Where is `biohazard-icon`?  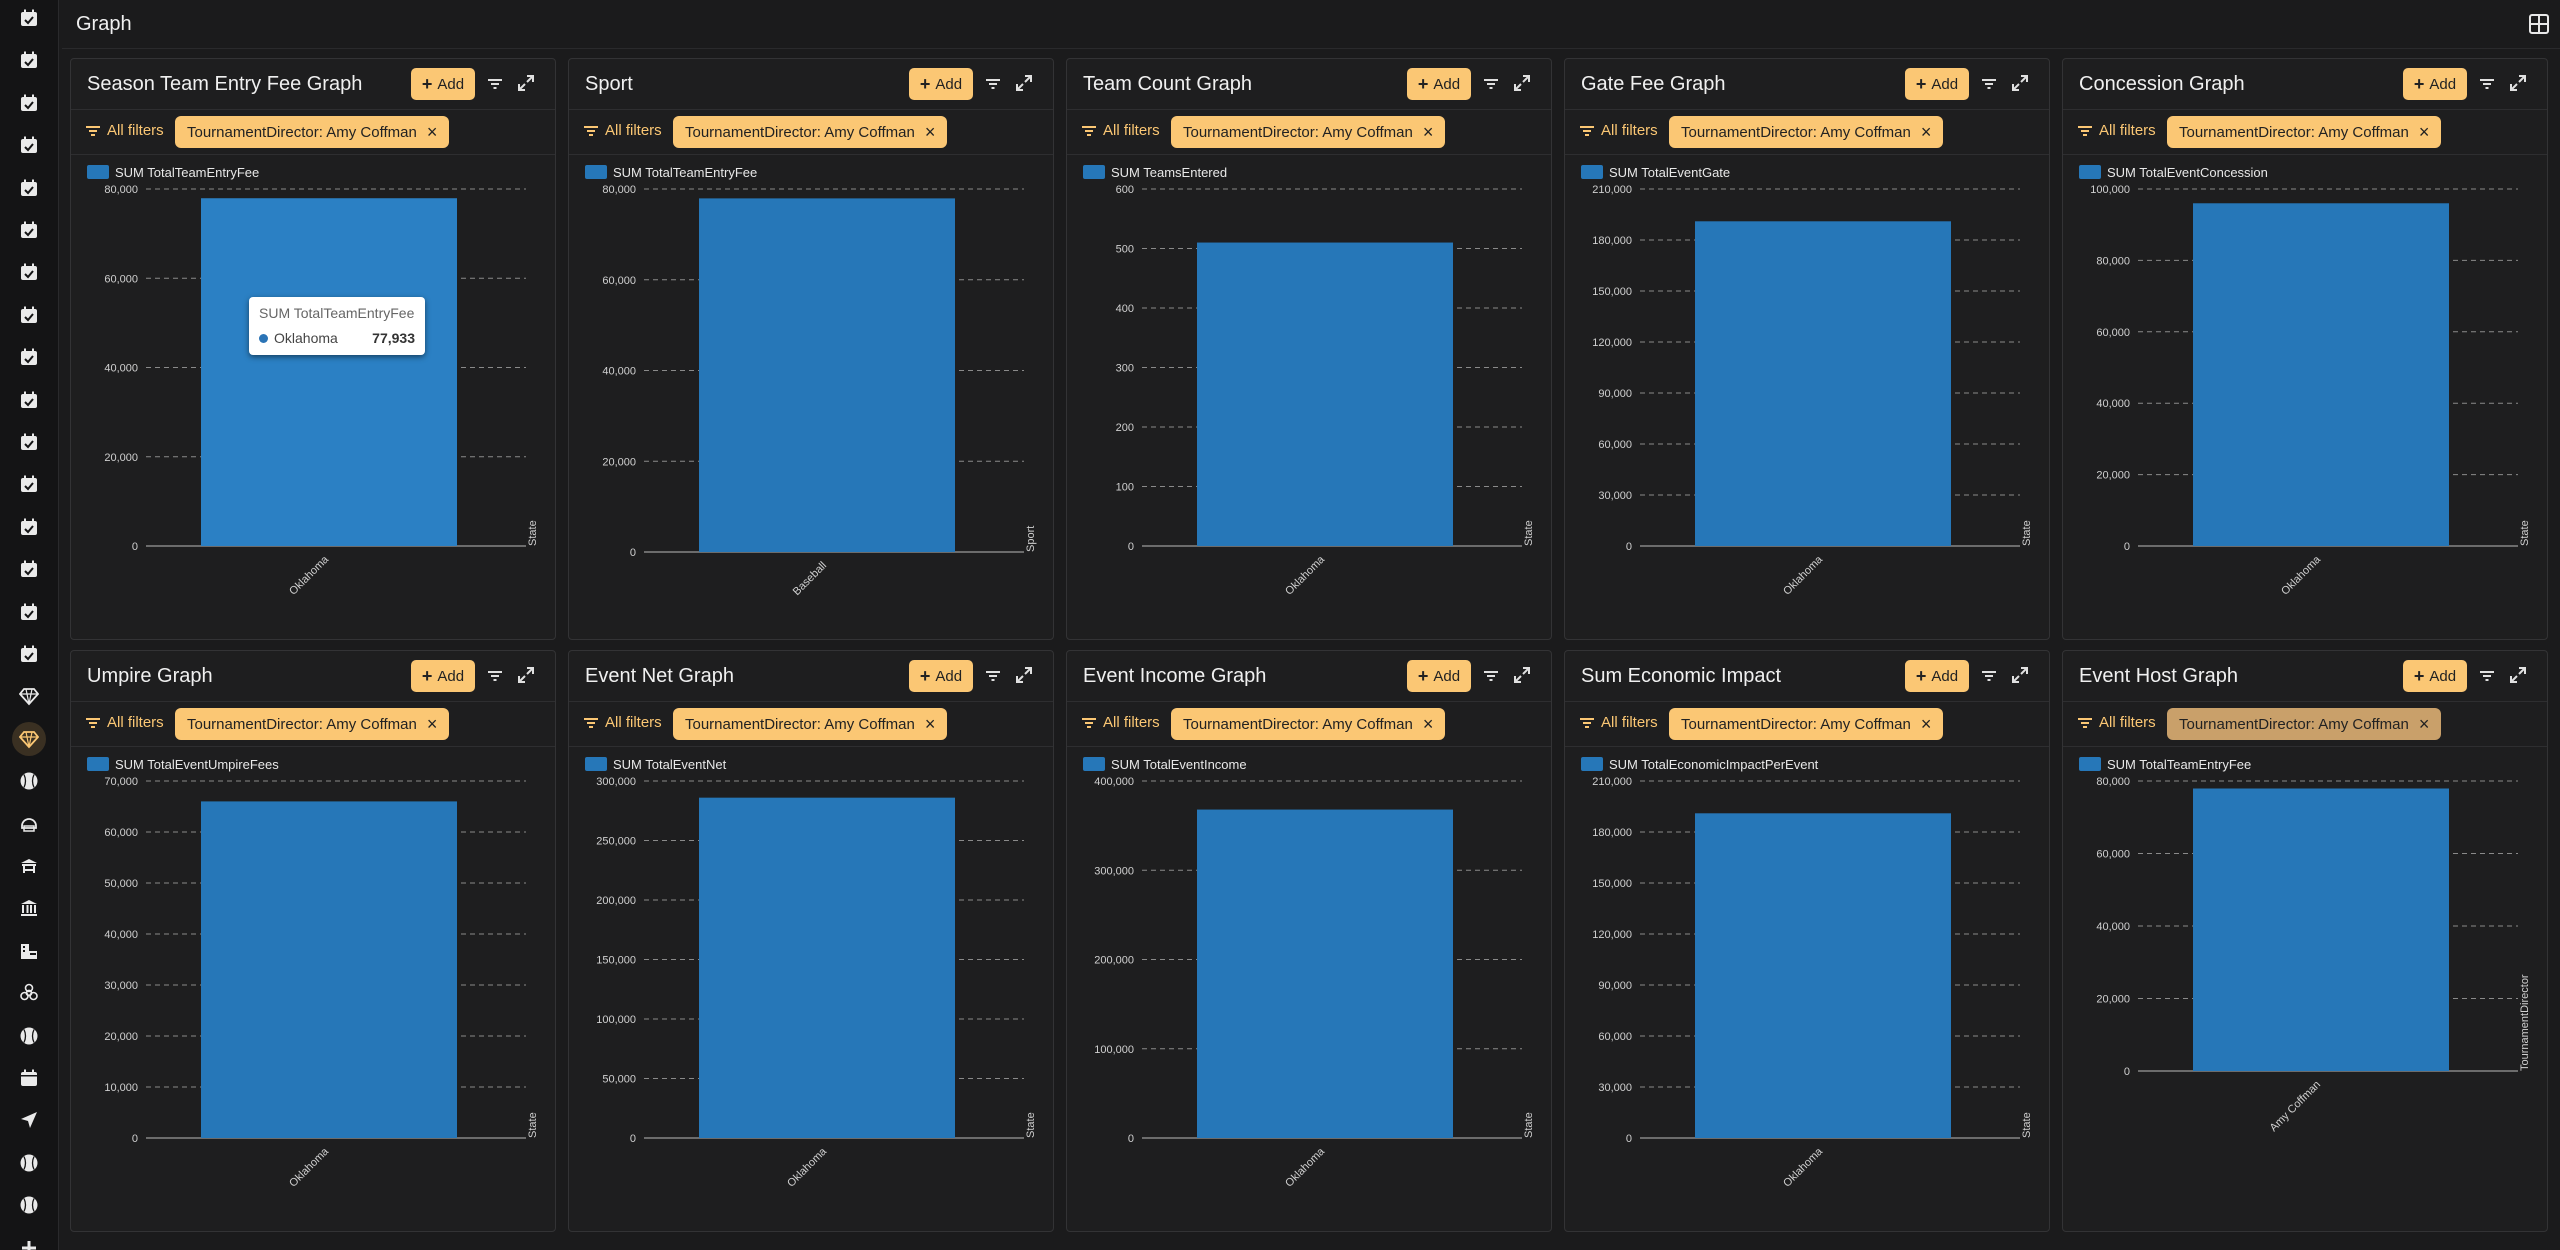 biohazard-icon is located at coordinates (29, 993).